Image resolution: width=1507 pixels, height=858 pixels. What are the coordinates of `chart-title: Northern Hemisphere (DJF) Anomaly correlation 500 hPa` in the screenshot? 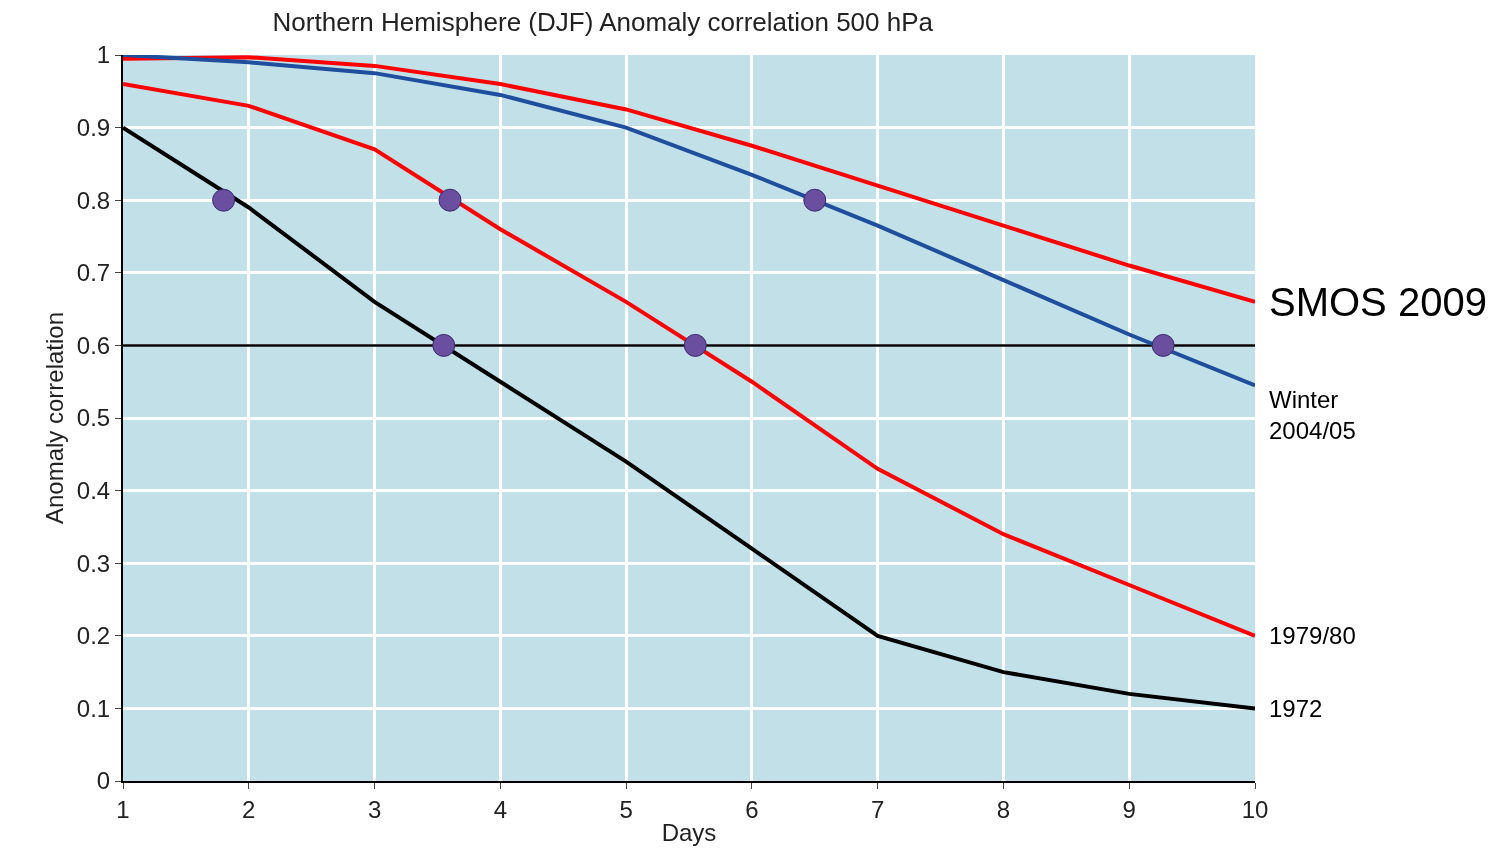 It's located at (603, 22).